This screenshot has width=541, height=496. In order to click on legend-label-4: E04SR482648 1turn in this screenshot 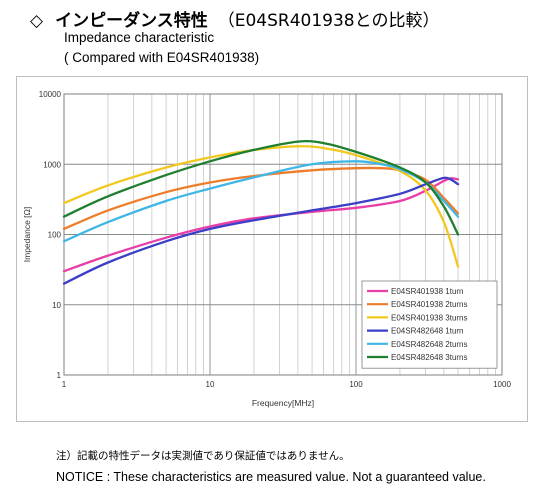, I will do `click(427, 331)`.